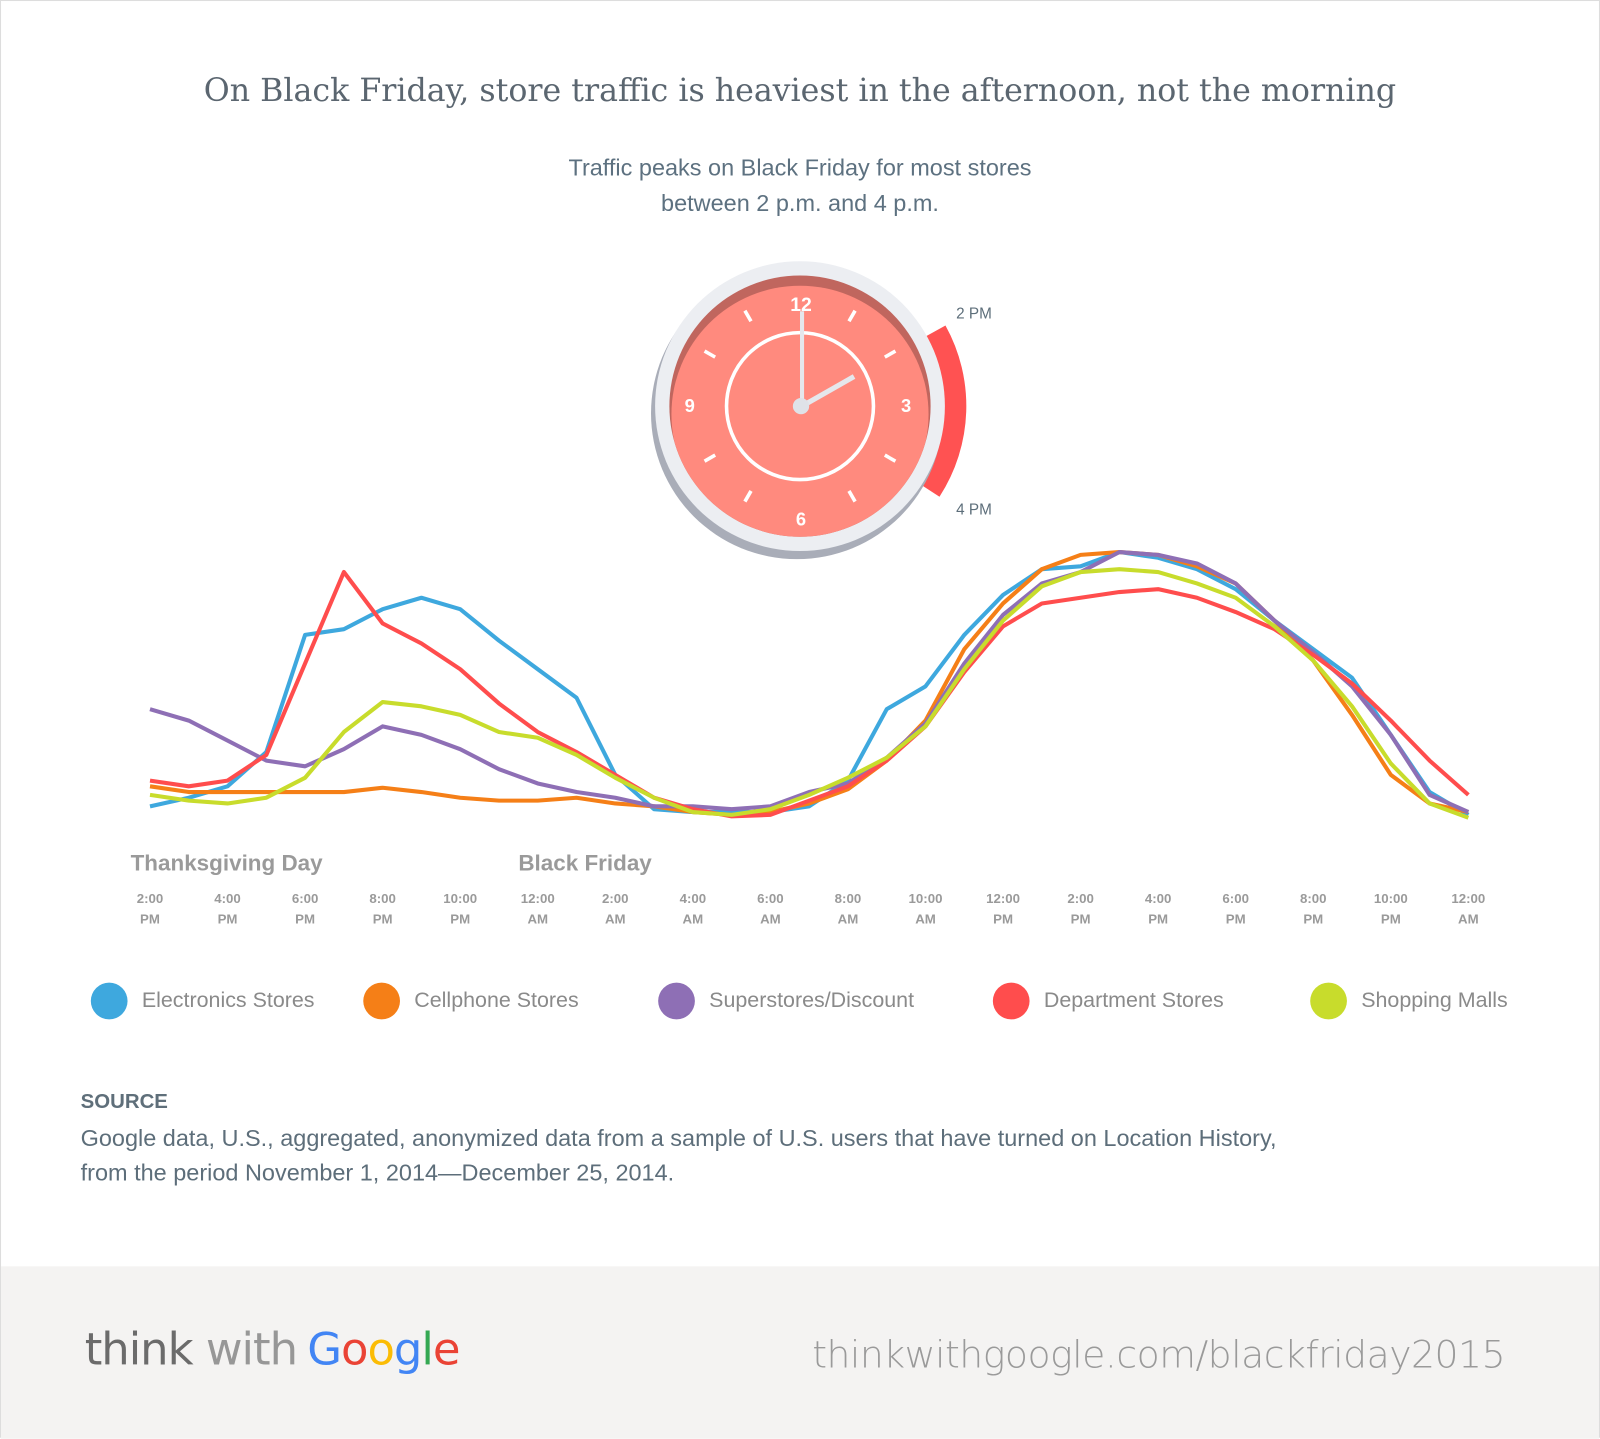 The height and width of the screenshot is (1439, 1600). What do you see at coordinates (974, 509) in the screenshot?
I see `range-end-label: 4 PM` at bounding box center [974, 509].